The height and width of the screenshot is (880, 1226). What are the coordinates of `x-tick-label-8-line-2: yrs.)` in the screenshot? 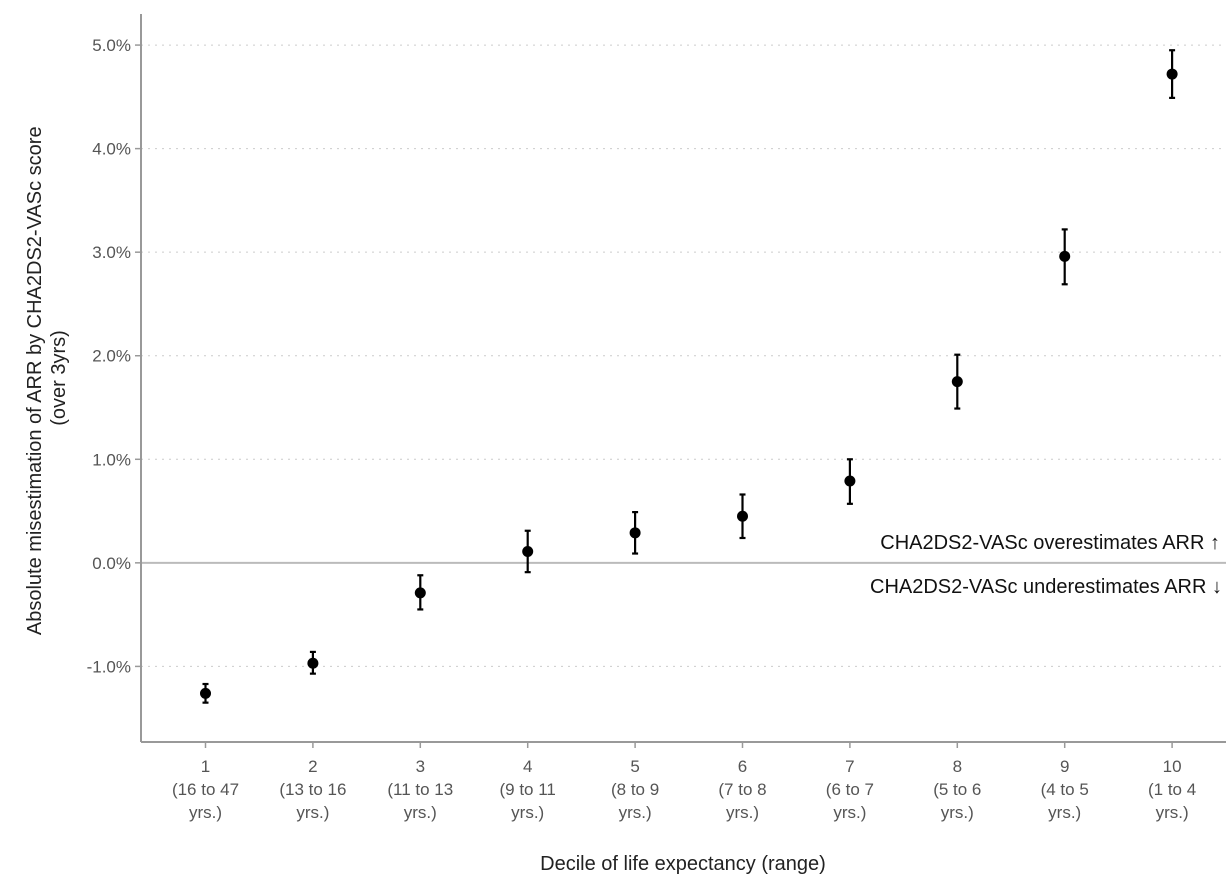 It's located at (1064, 812).